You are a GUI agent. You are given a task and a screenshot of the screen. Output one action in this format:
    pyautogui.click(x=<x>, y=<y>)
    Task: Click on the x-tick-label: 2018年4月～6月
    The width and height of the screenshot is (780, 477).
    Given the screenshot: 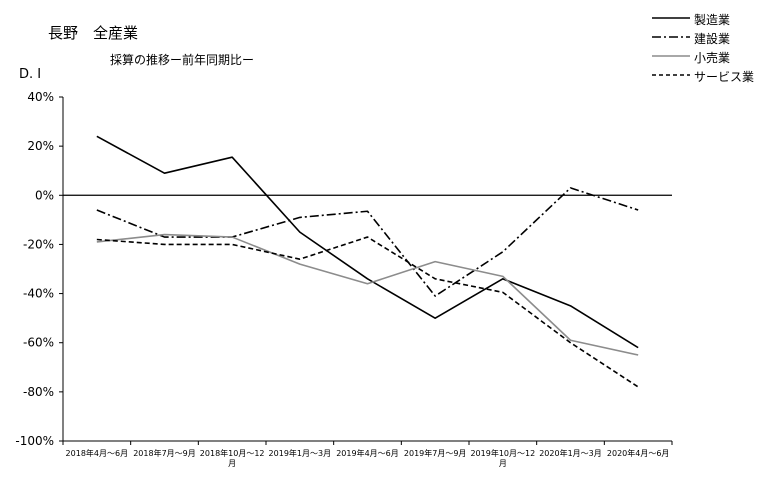 What is the action you would take?
    pyautogui.click(x=97, y=453)
    